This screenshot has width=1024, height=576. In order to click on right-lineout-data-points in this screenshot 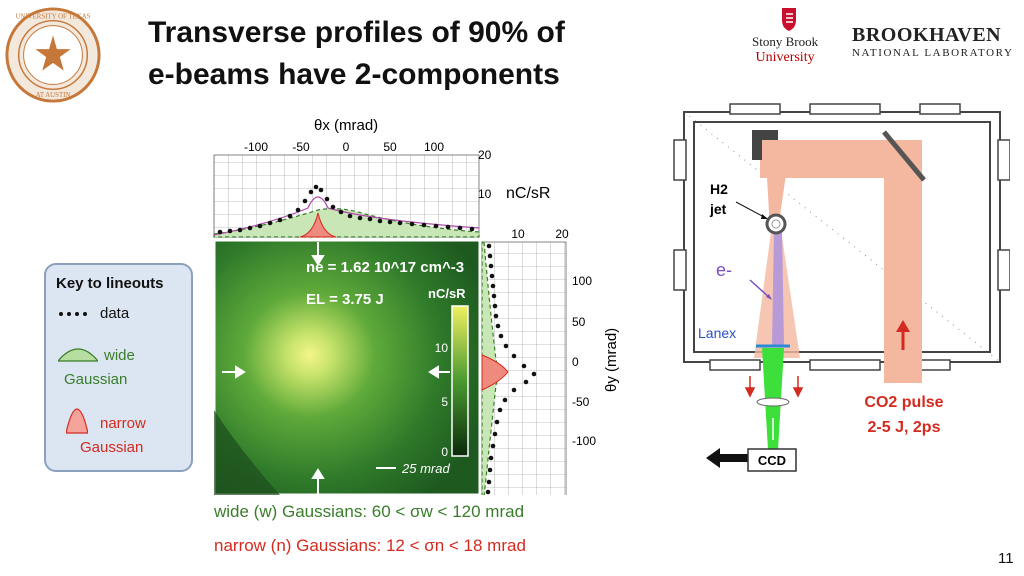, I will do `click(511, 369)`.